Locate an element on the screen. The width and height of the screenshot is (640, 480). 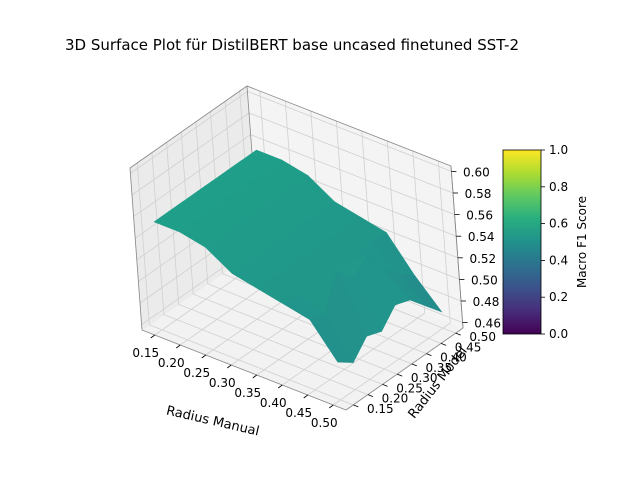
z-tick-label: 0.58 is located at coordinates (478, 194).